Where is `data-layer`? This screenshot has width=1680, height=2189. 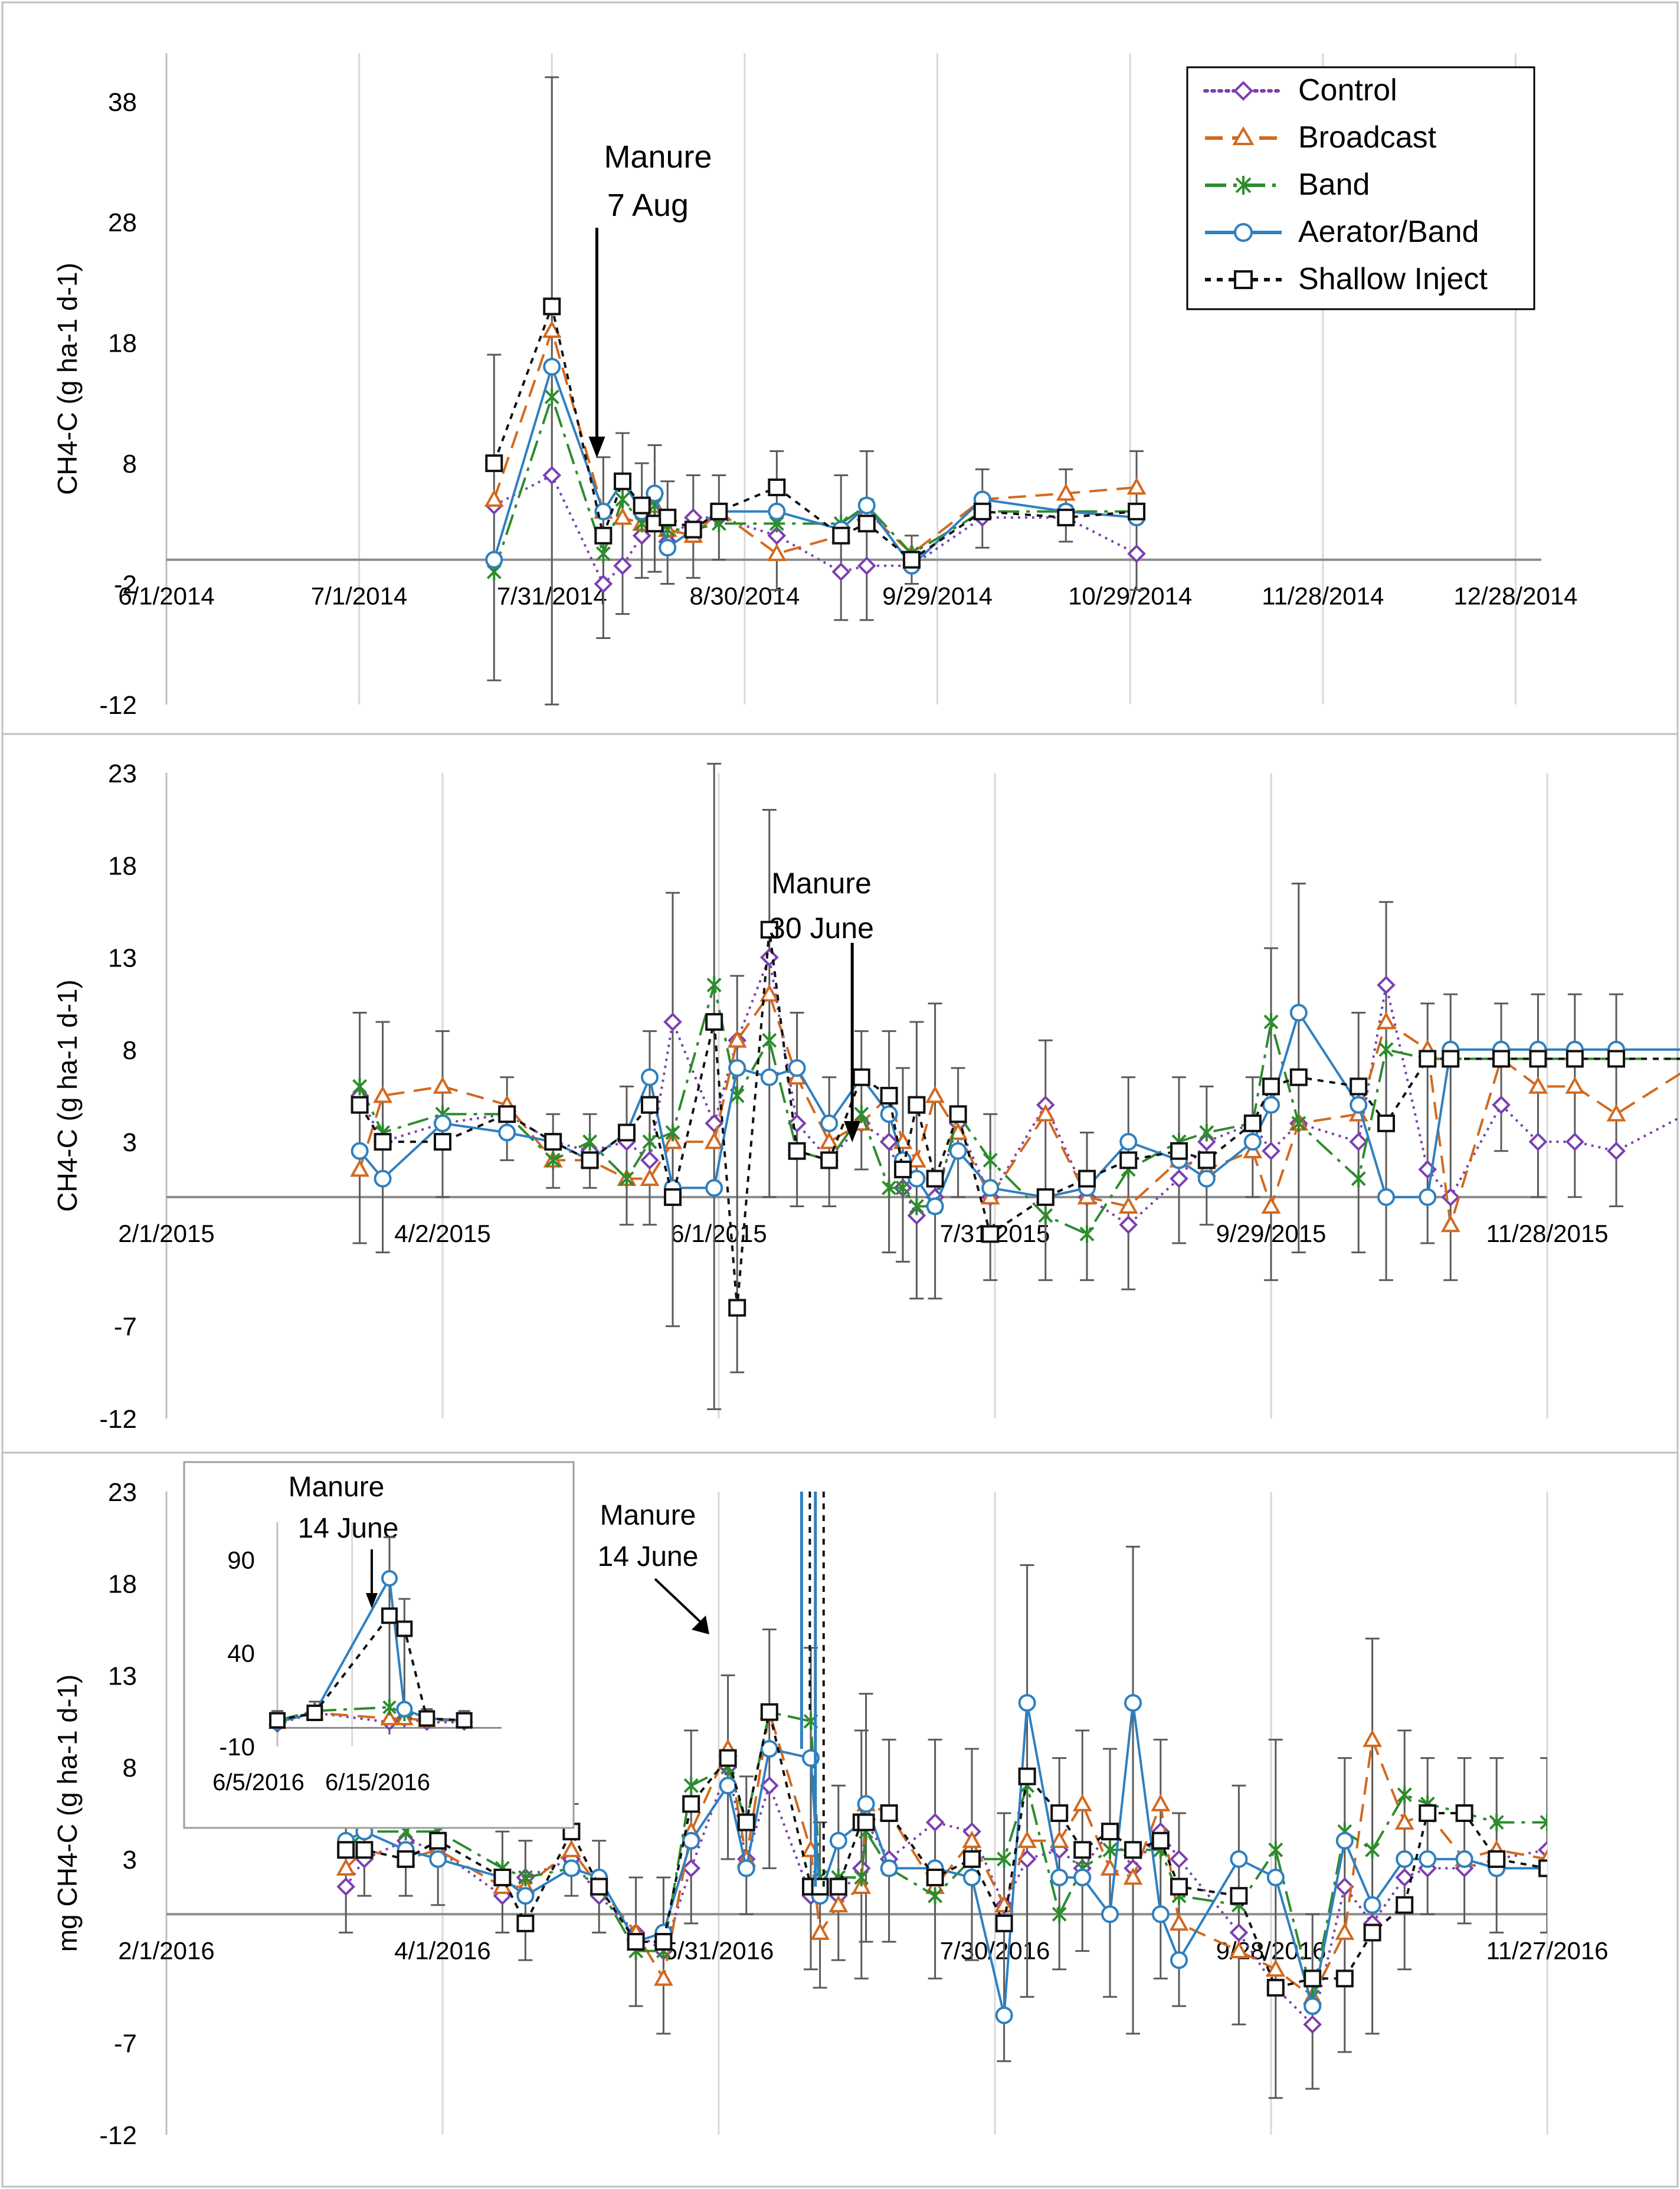
data-layer is located at coordinates (815, 391).